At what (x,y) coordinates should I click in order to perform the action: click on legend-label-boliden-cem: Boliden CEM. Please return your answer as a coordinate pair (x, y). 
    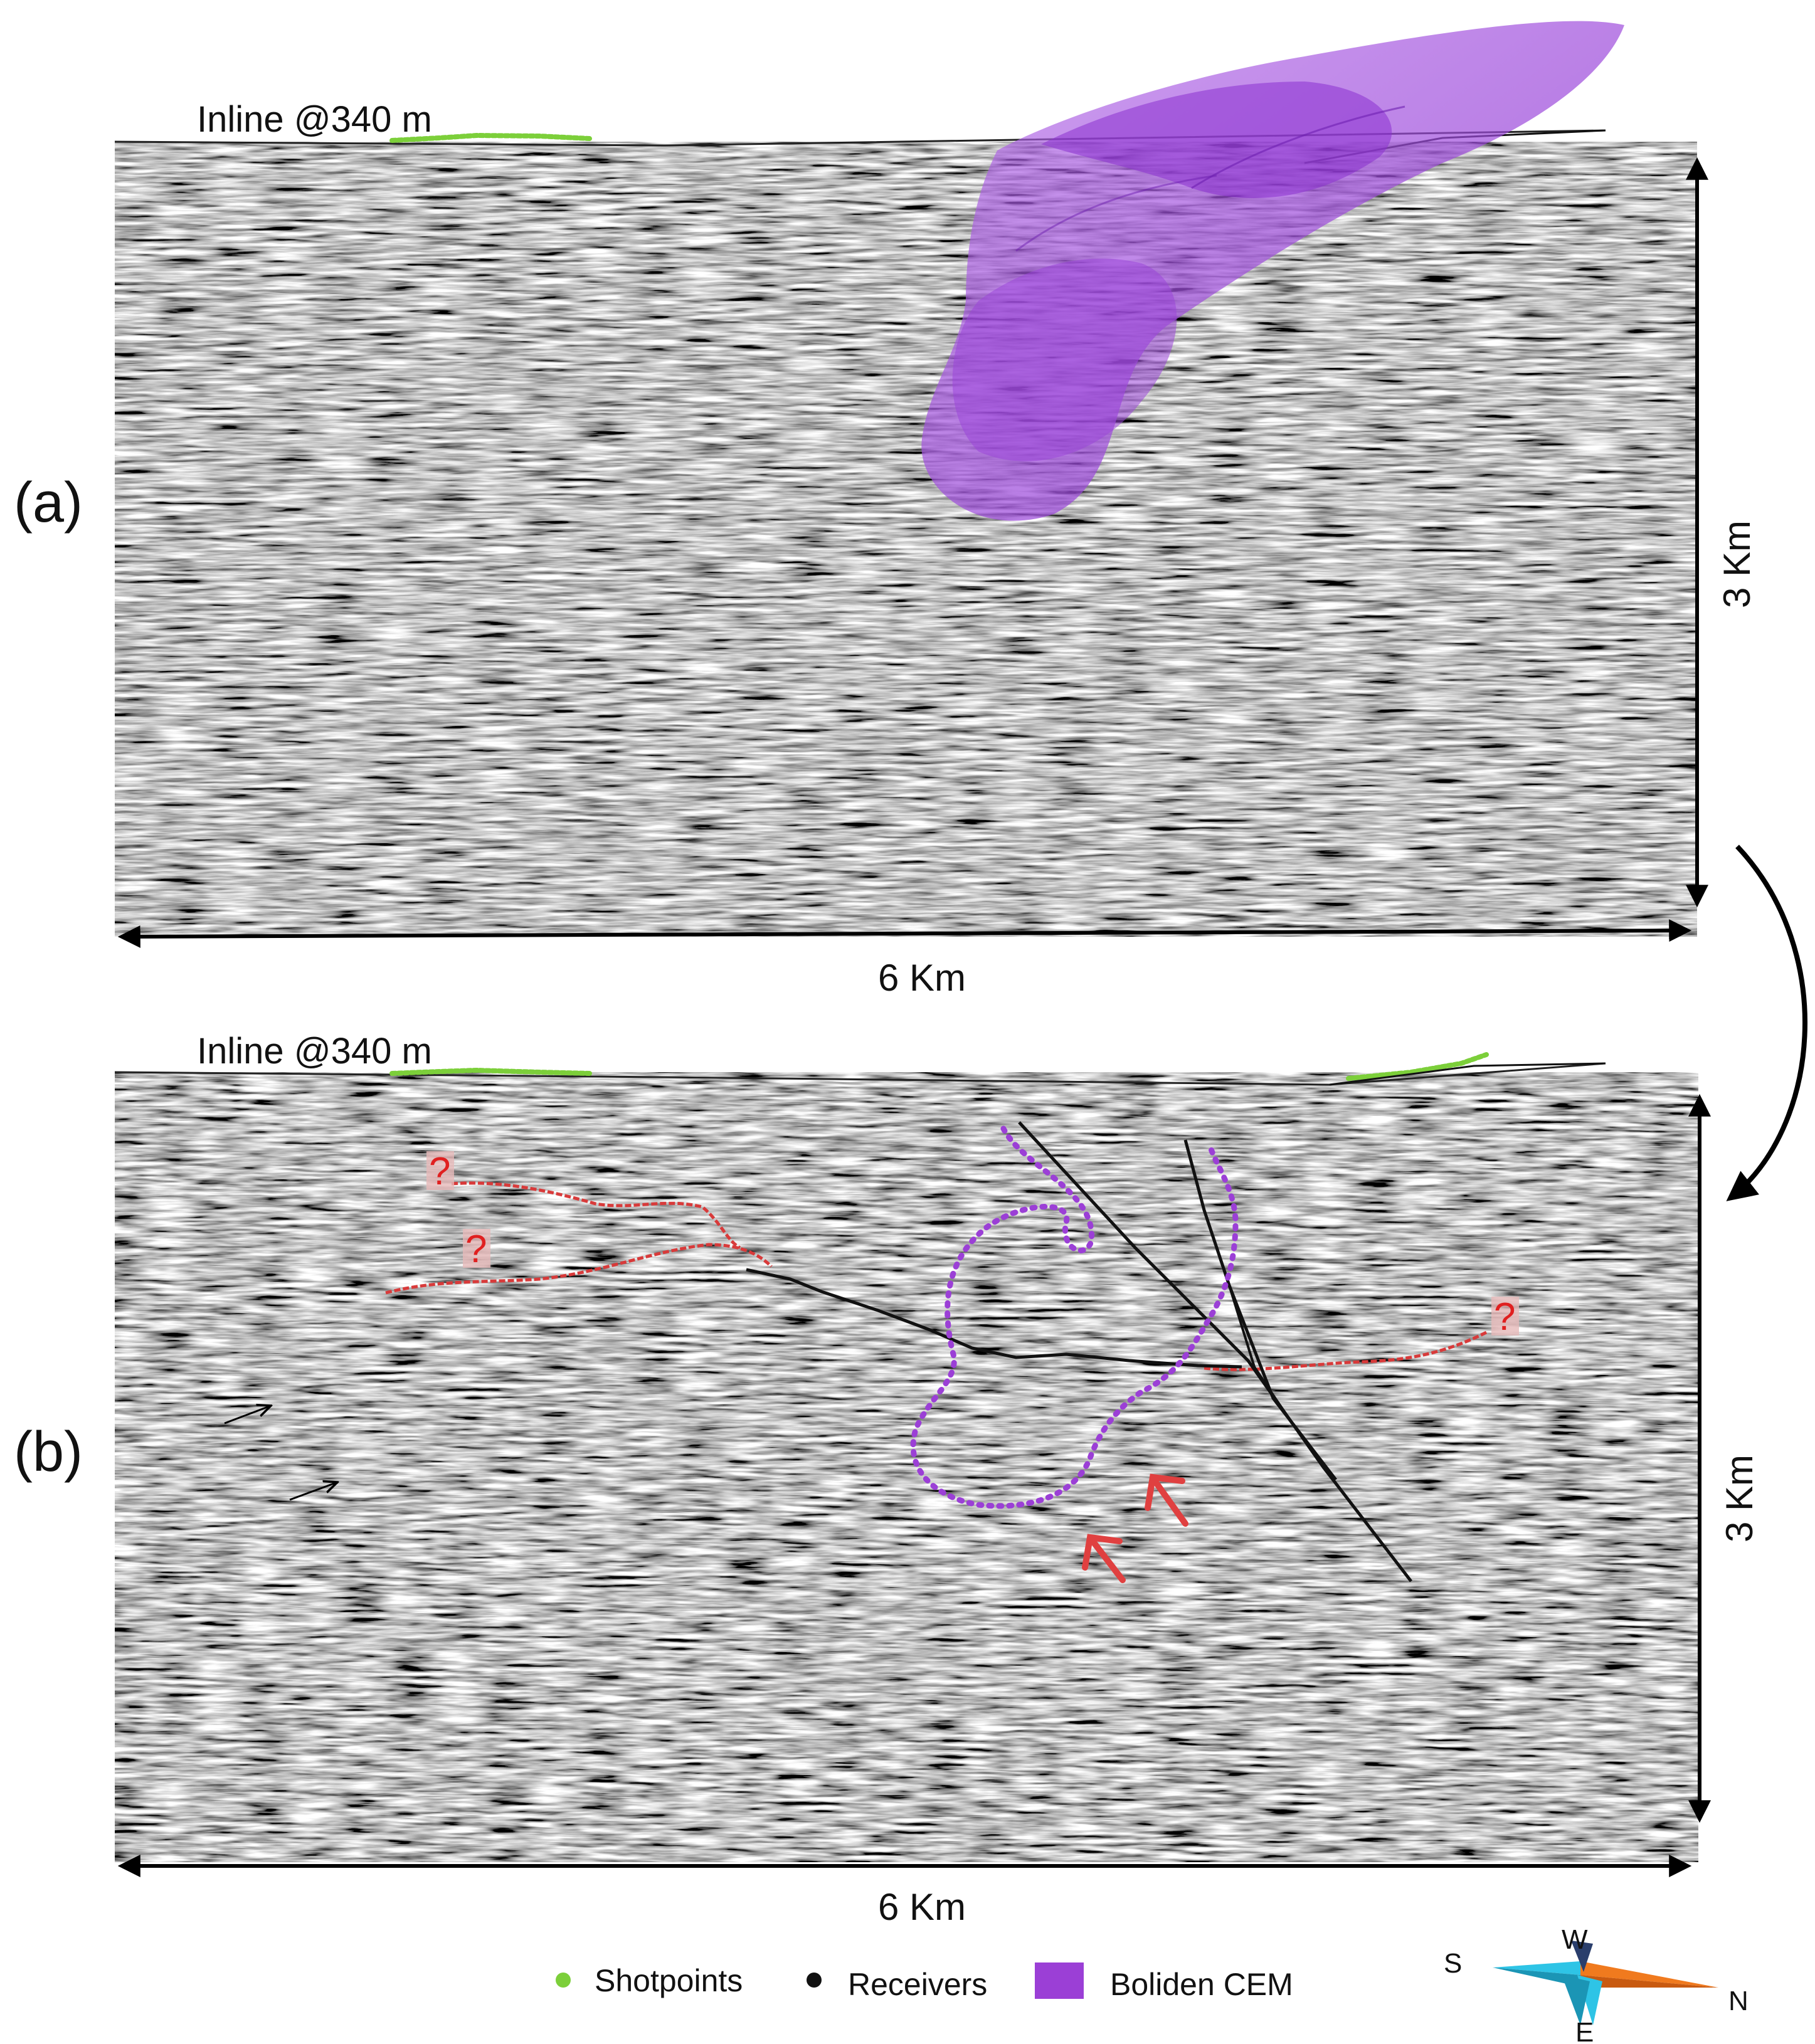
    Looking at the image, I should click on (1201, 1984).